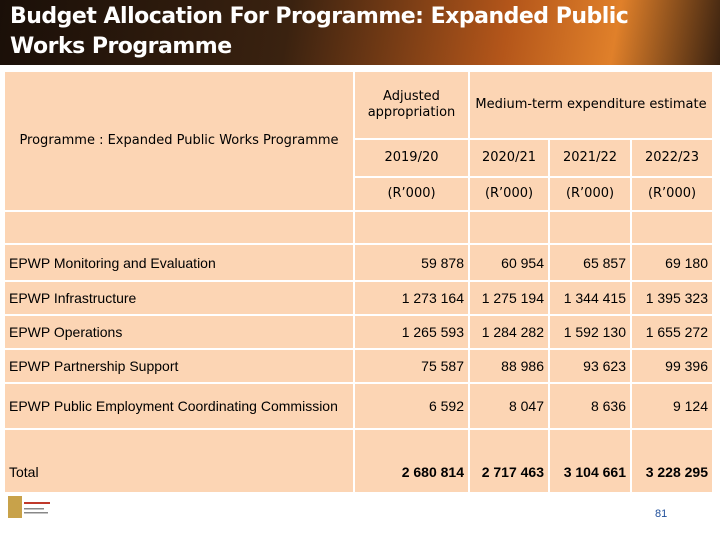 The width and height of the screenshot is (720, 540). What do you see at coordinates (29, 507) in the screenshot?
I see `logo` at bounding box center [29, 507].